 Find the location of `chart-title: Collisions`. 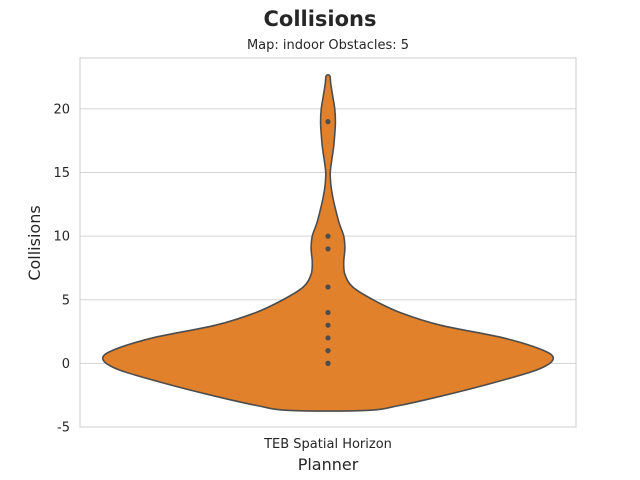

chart-title: Collisions is located at coordinates (319, 19).